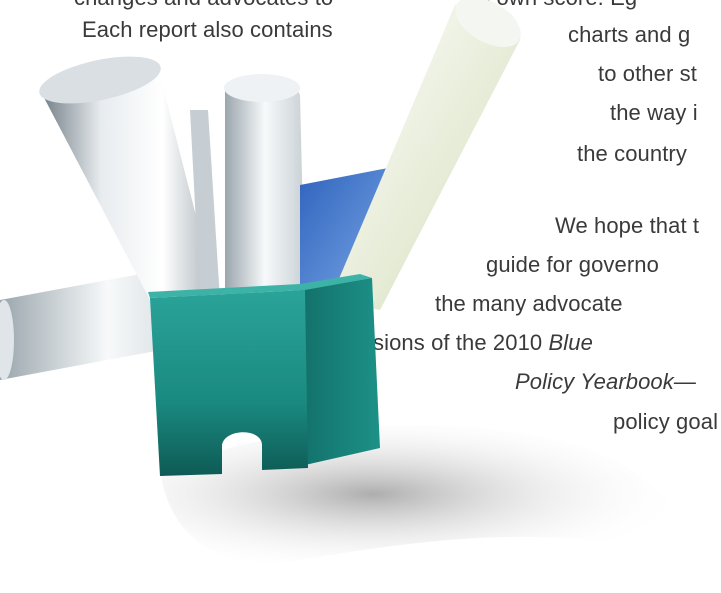 This screenshot has width=721, height=593. I want to click on right-text-goal-line: policy goal, so click(666, 421).